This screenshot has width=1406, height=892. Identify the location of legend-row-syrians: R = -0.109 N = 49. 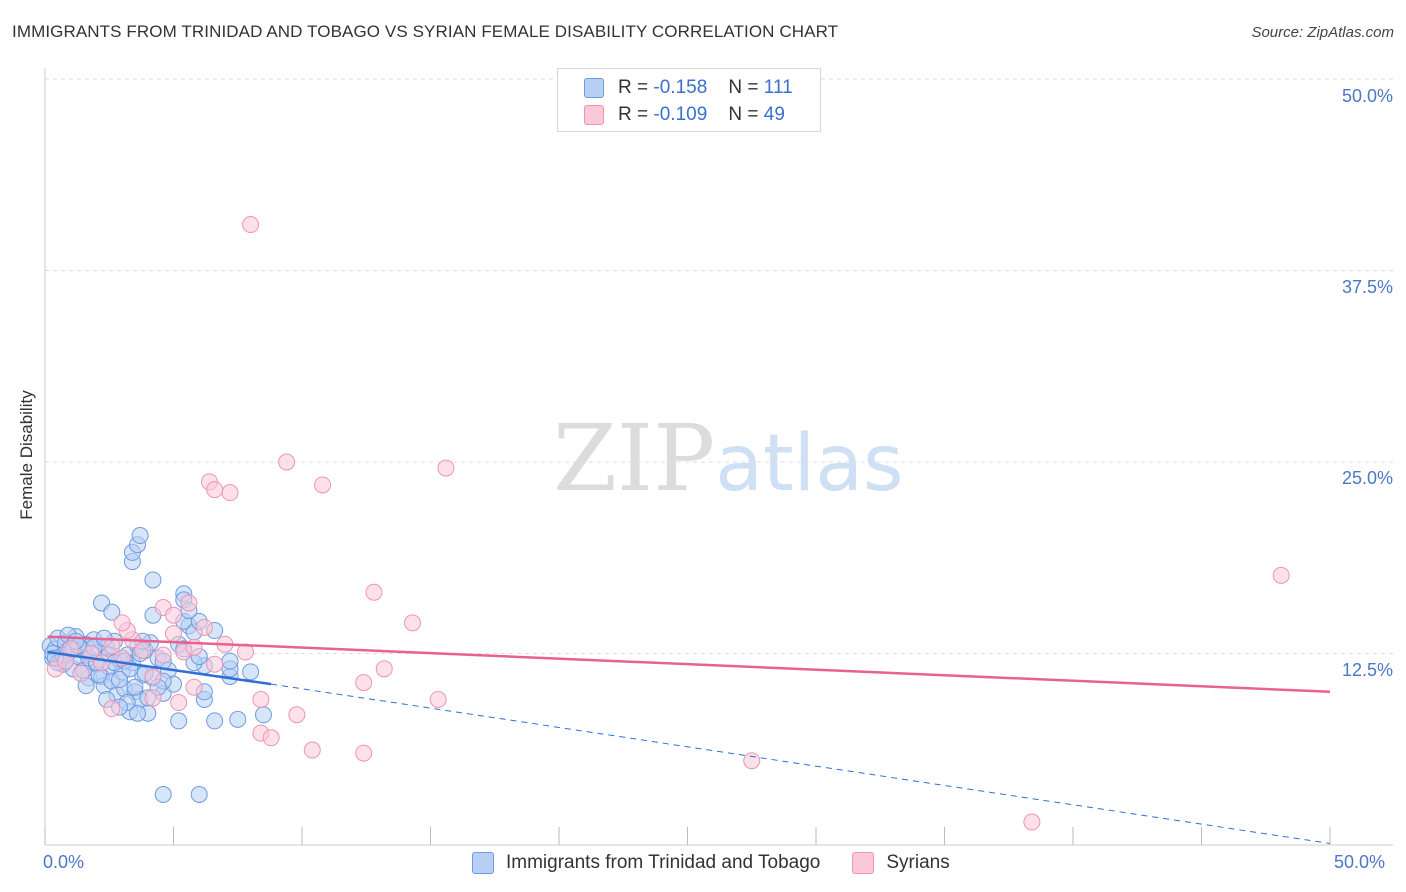
(684, 115).